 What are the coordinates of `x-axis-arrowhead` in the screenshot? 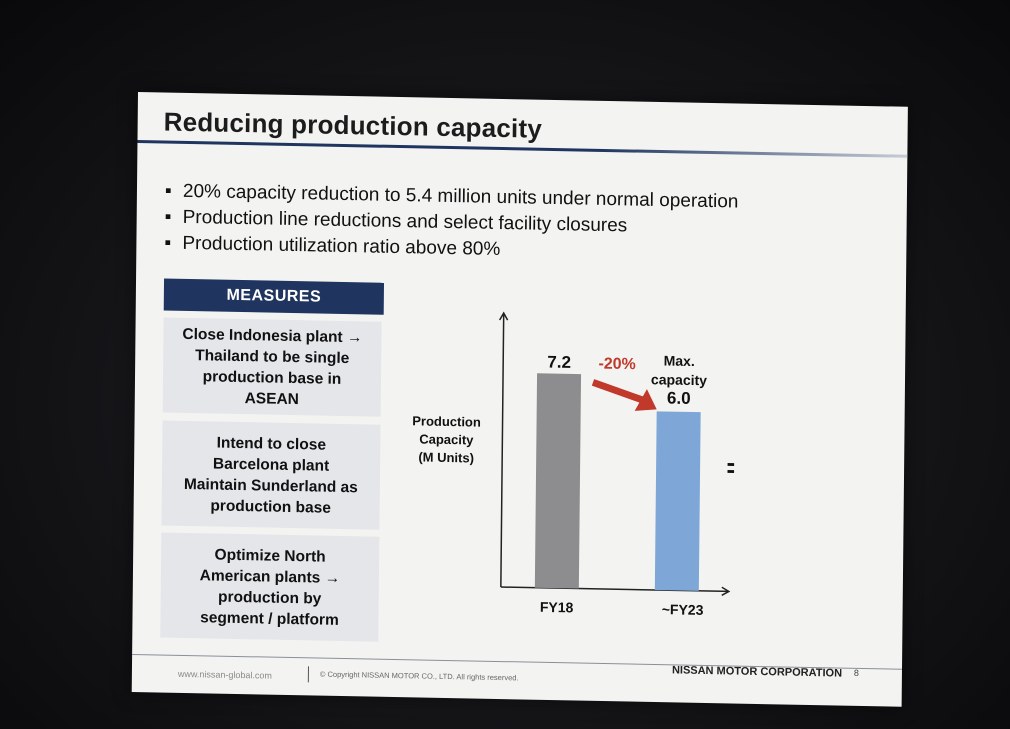 It's located at (726, 591).